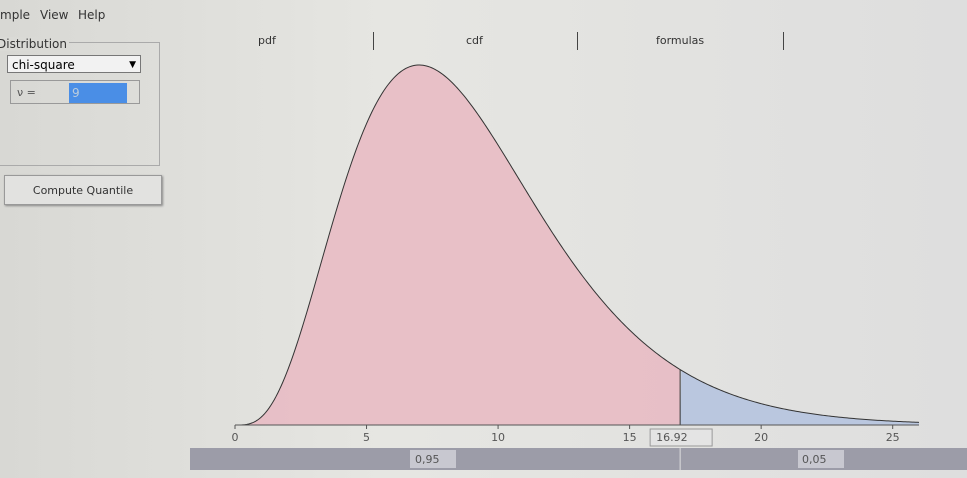 The image size is (967, 478). Describe the element at coordinates (366, 437) in the screenshot. I see `x-tick-label: 5` at that location.